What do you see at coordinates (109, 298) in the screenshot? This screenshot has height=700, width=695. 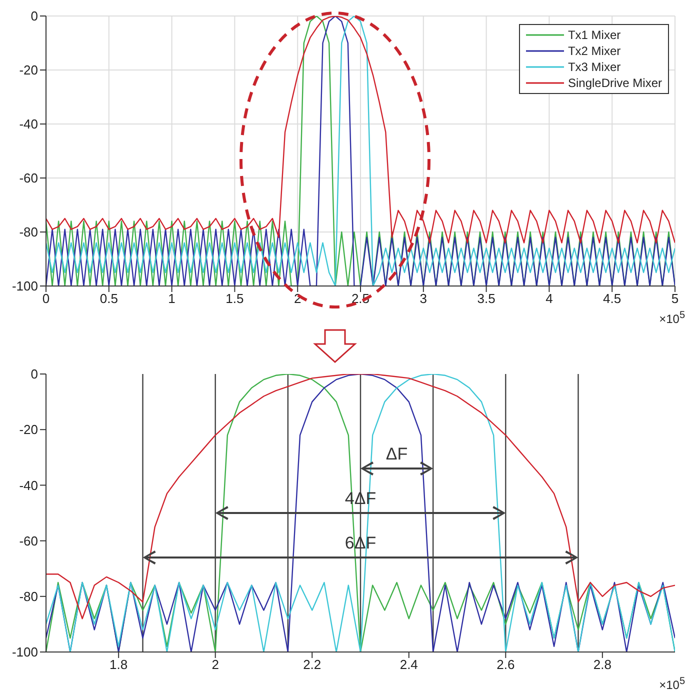 I see `x-tick-label: 0.5` at bounding box center [109, 298].